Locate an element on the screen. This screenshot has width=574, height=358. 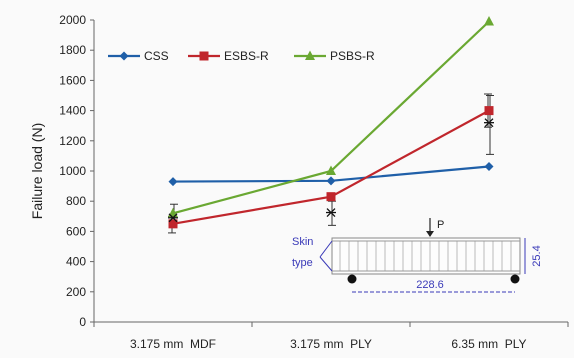
y-tick-label: 1400 is located at coordinates (72, 111).